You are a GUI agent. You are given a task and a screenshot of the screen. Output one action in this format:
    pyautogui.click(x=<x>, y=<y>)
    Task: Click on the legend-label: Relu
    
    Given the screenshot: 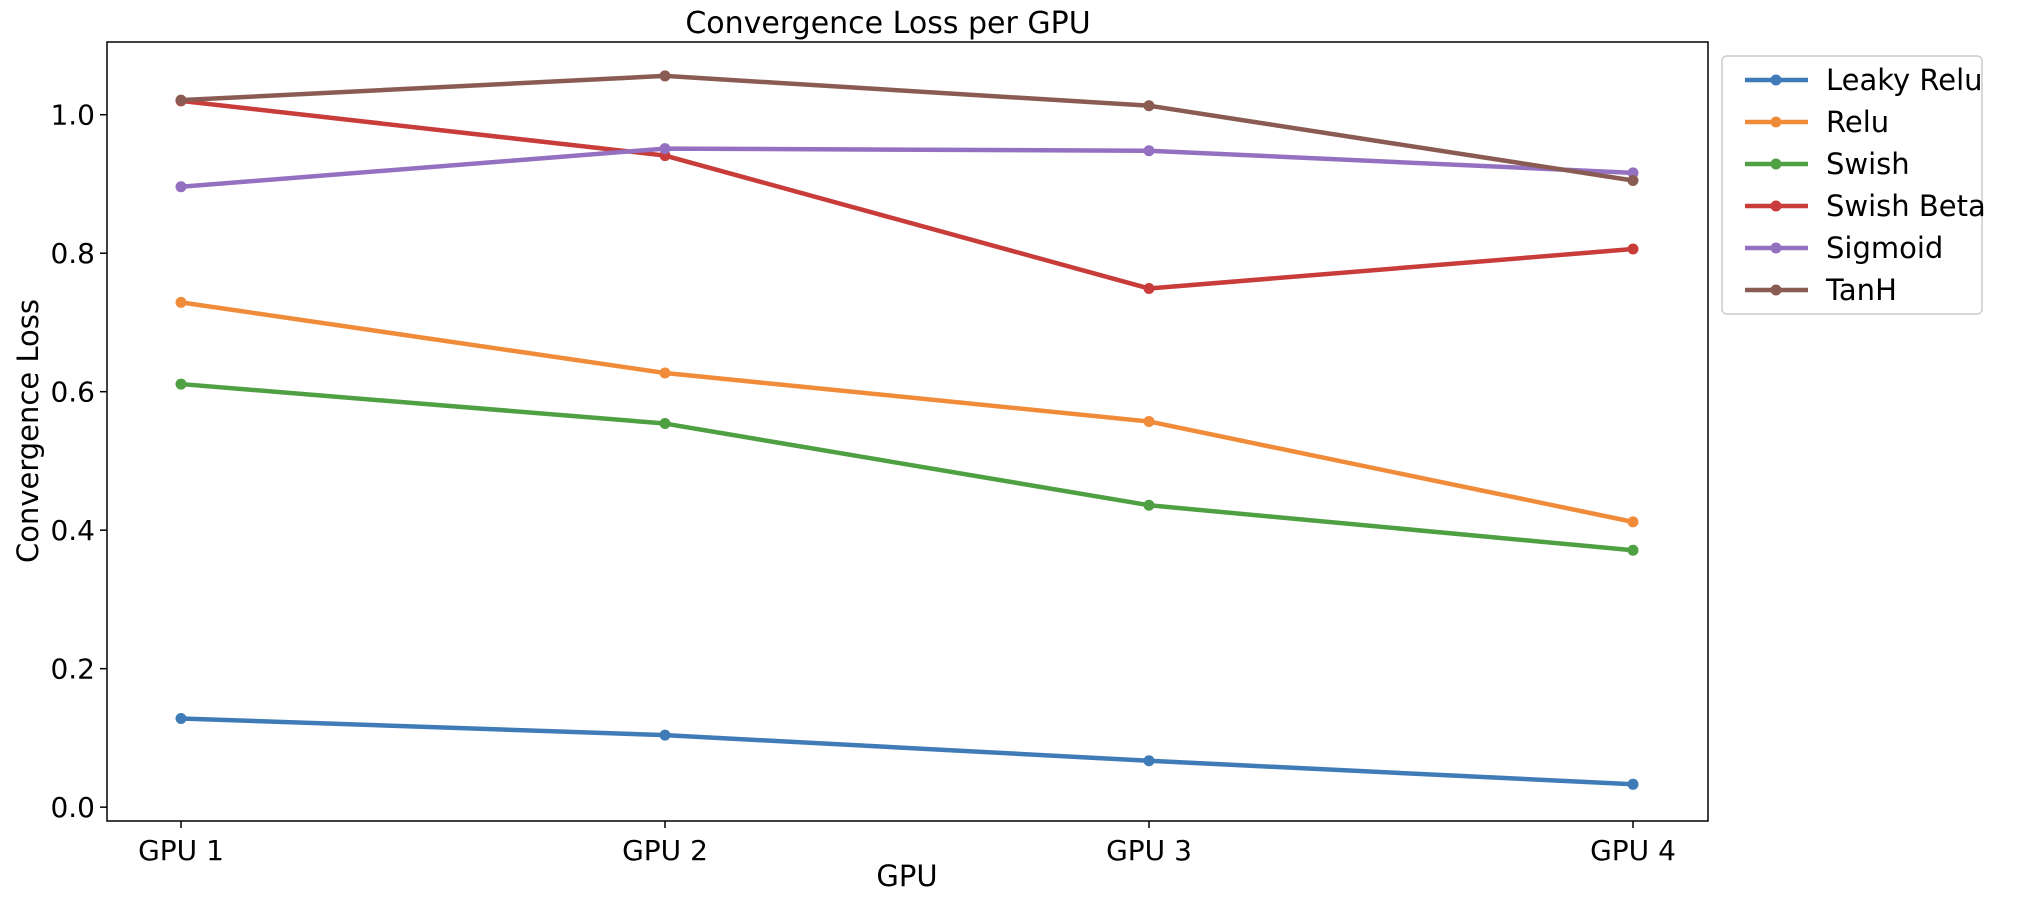 What is the action you would take?
    pyautogui.click(x=1857, y=122)
    